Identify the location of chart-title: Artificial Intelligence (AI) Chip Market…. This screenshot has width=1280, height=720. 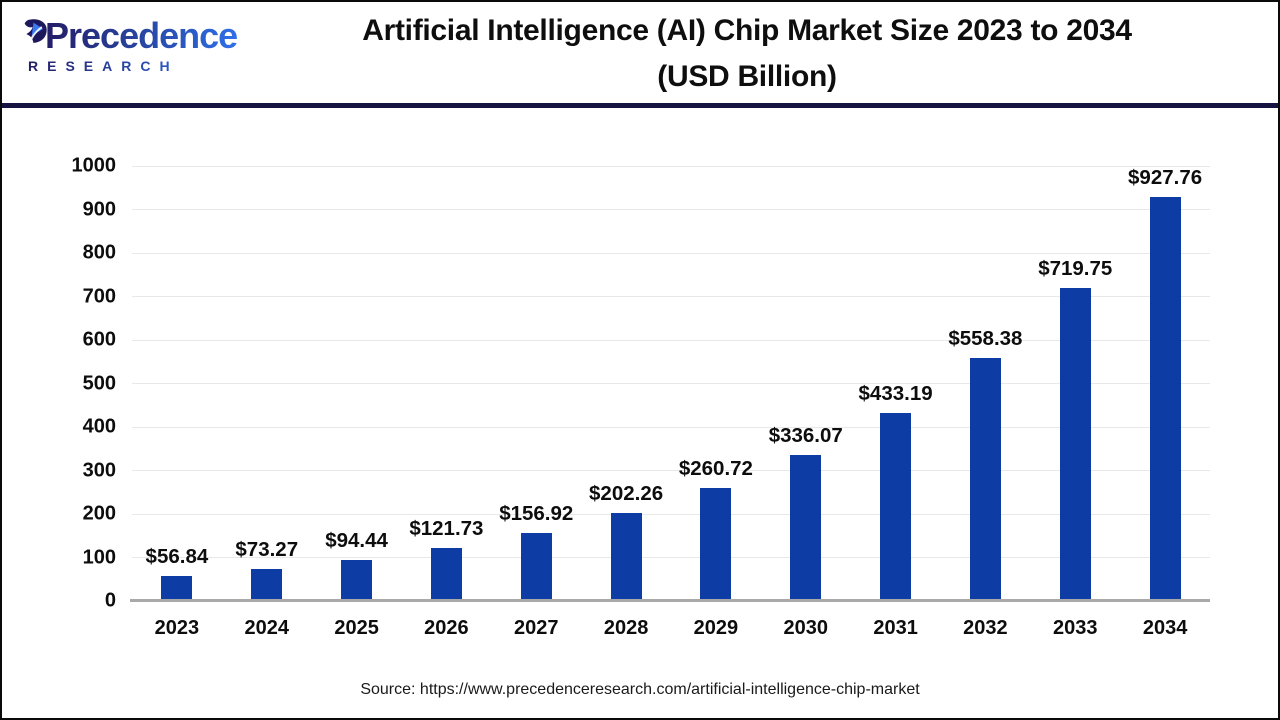
(747, 54).